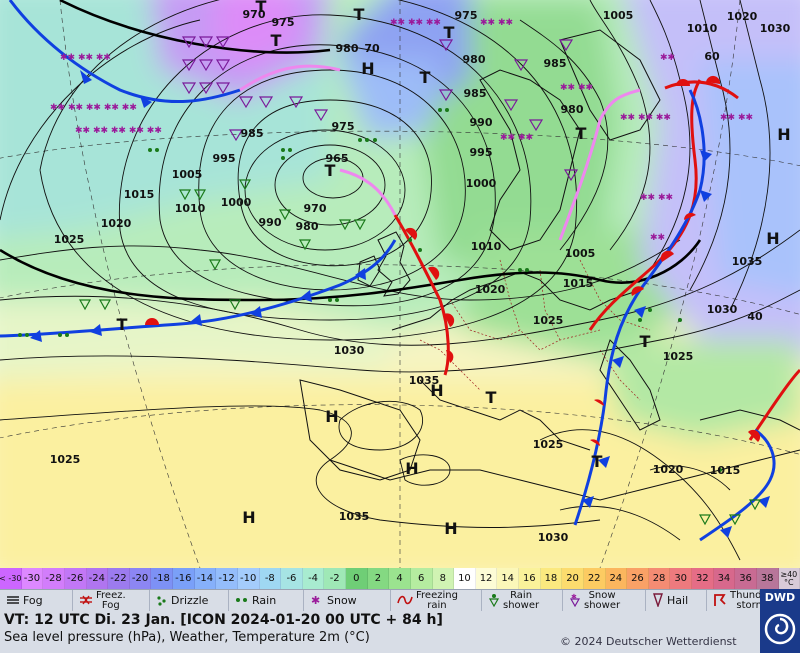 Image resolution: width=800 pixels, height=653 pixels. Describe the element at coordinates (378, 578) in the screenshot. I see `scale-step: 2` at that location.